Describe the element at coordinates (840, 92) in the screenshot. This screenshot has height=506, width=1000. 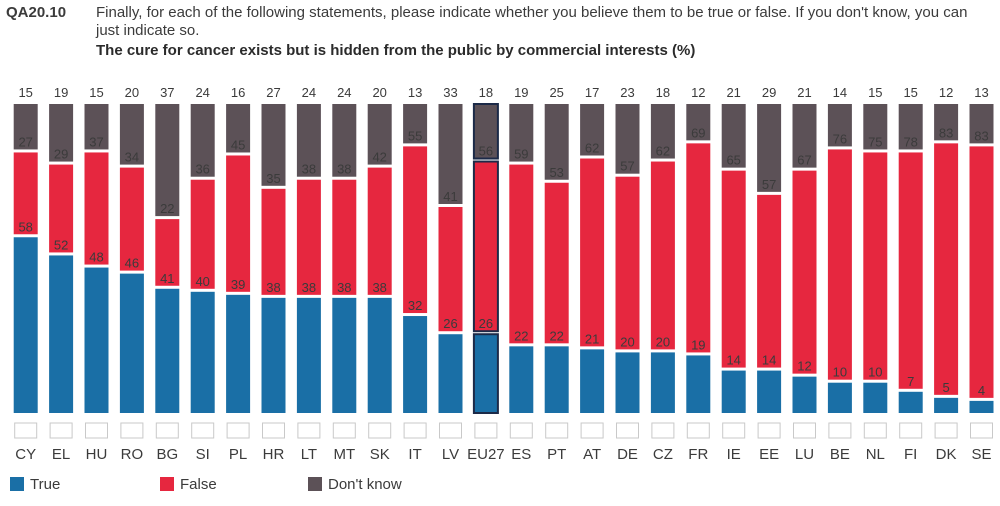
I see `label-dont-know-be: 14` at that location.